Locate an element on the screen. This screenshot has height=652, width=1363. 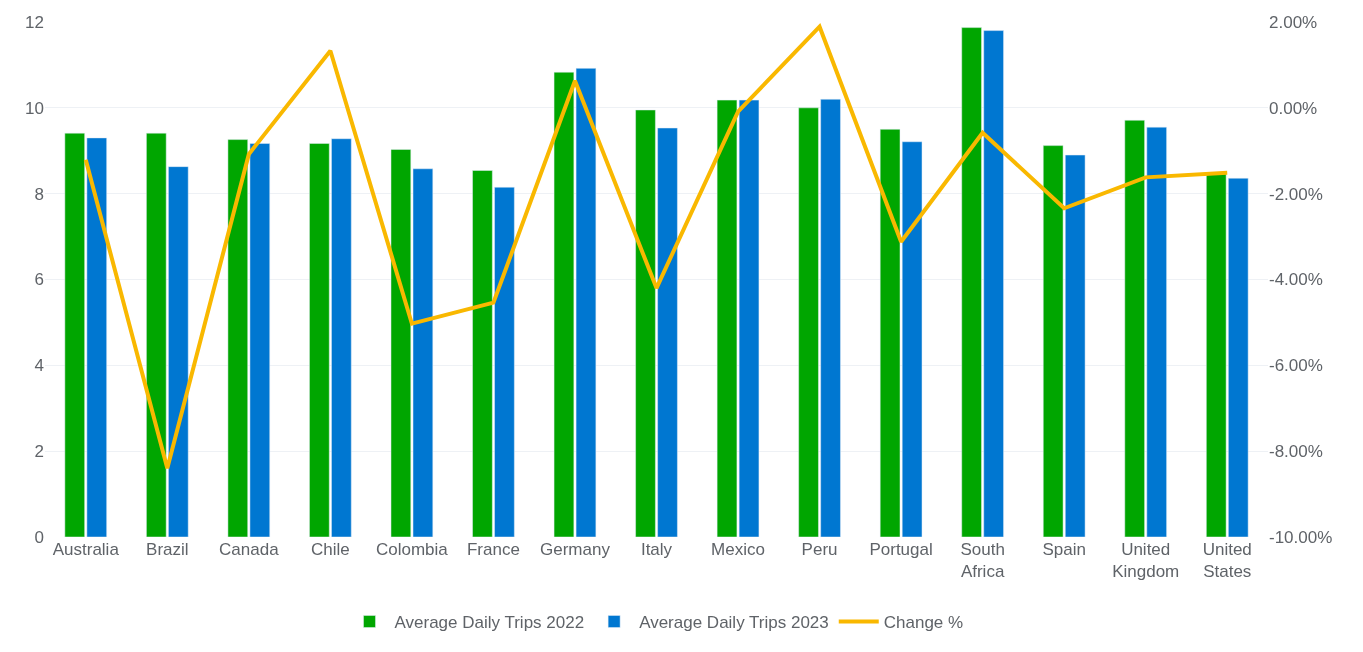
x-tick-label: South Africa is located at coordinates (982, 561).